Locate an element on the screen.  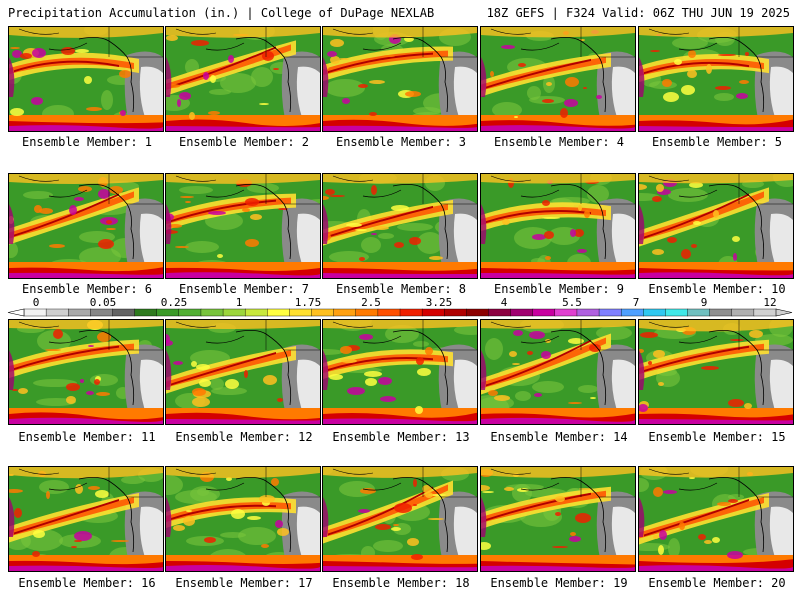
ensemble-member-label: Ensemble Member: 1 is located at coordinates (87, 142).